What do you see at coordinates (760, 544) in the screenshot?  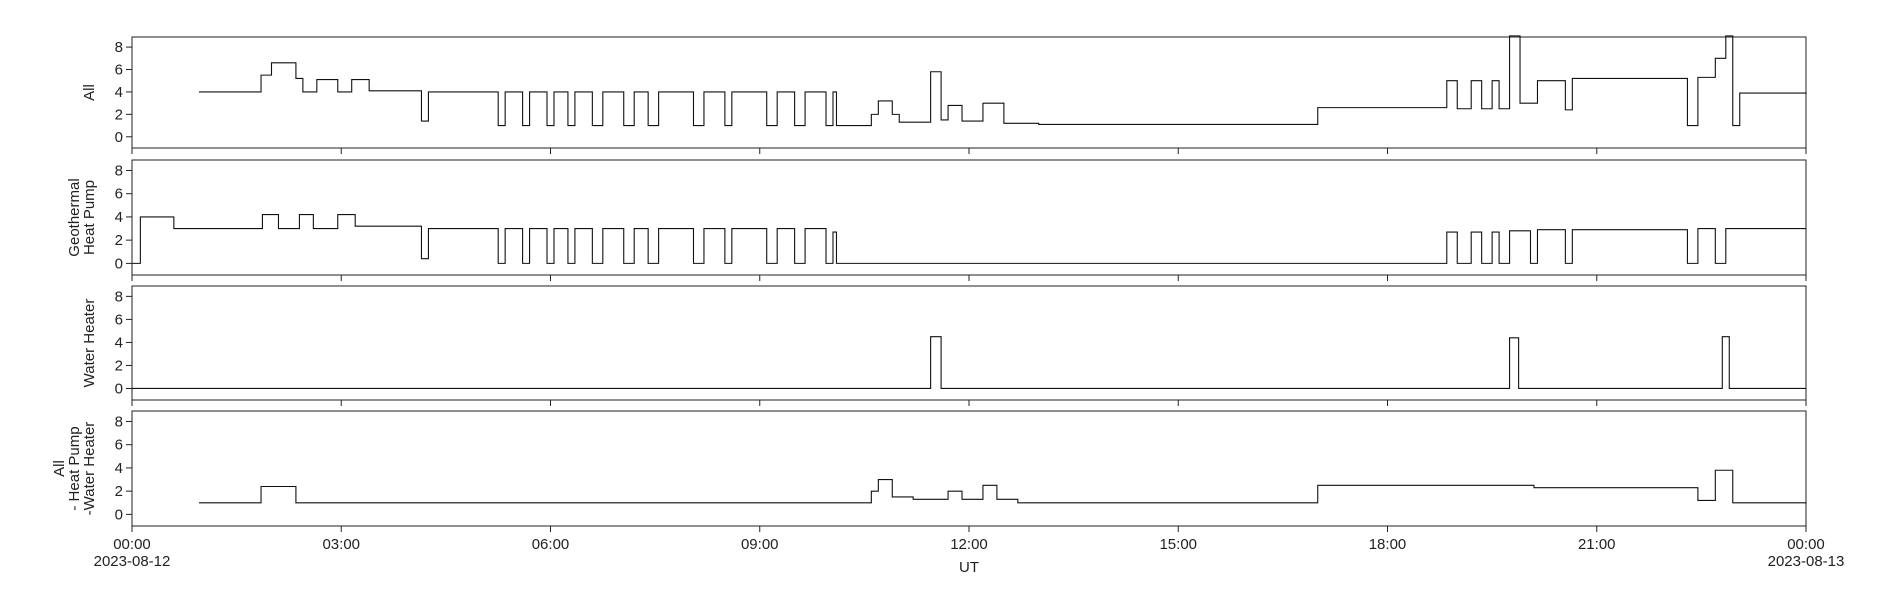 I see `x-tick-label: 09:00` at bounding box center [760, 544].